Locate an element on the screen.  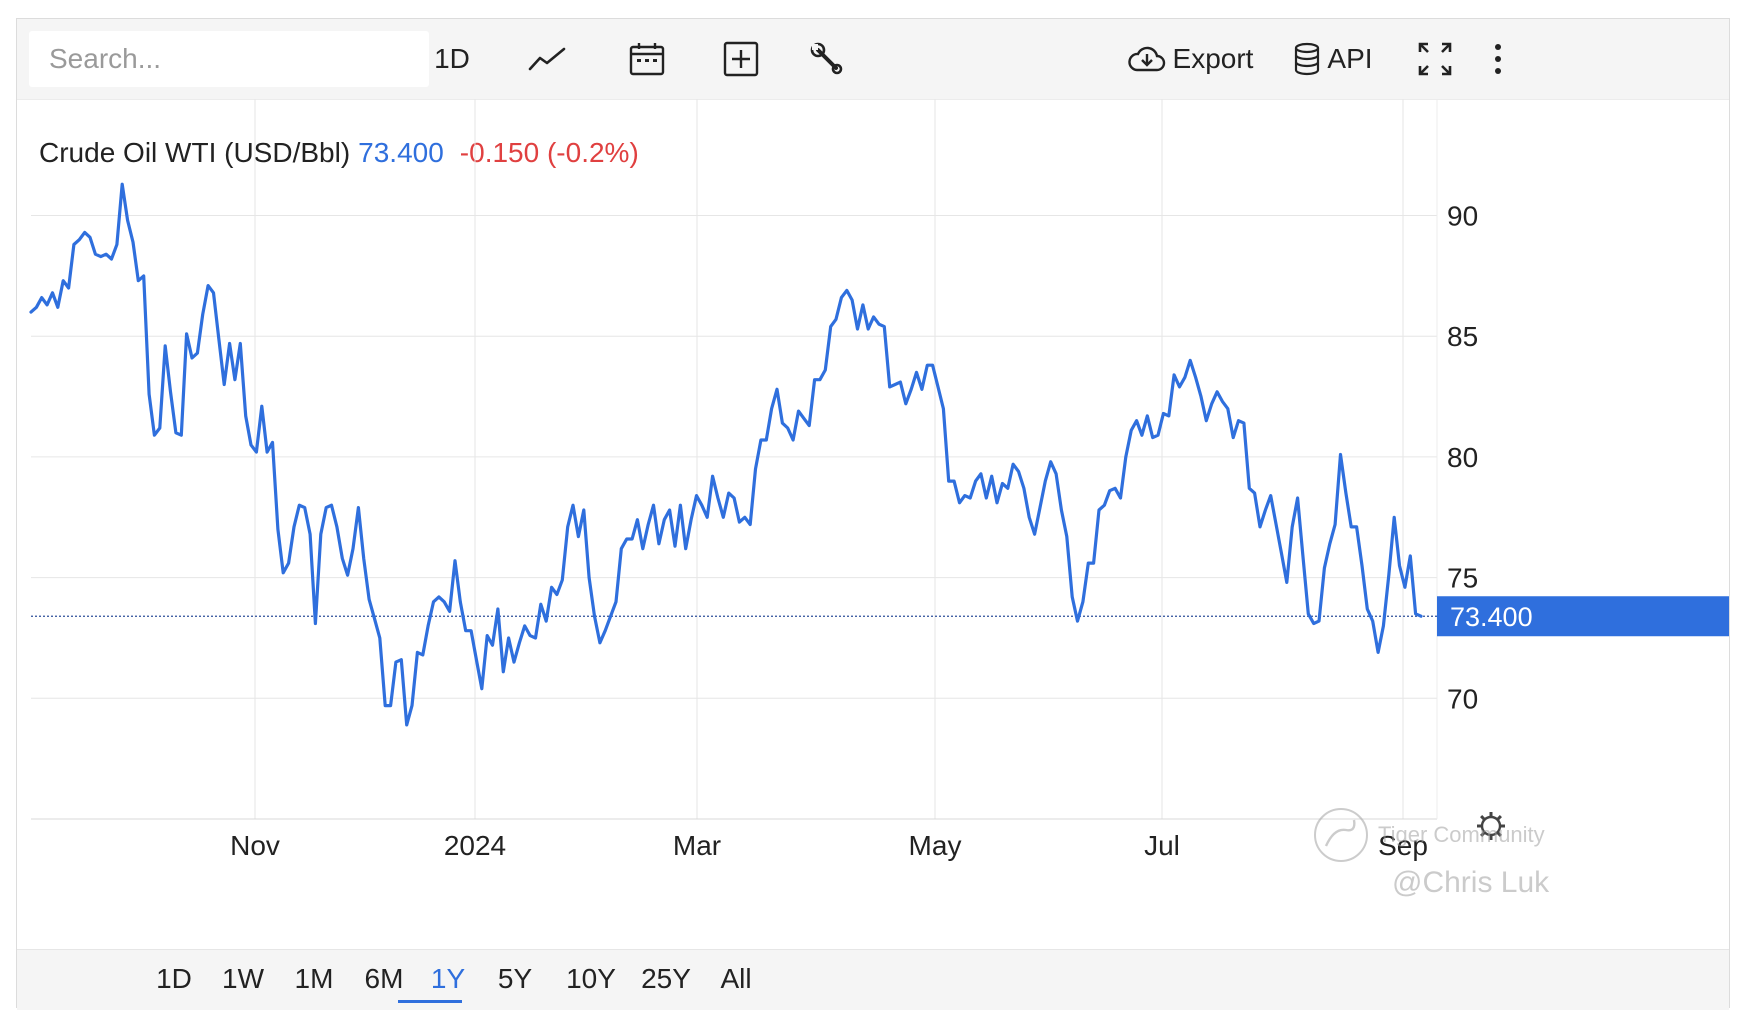
add-indicator-icon is located at coordinates (741, 59).